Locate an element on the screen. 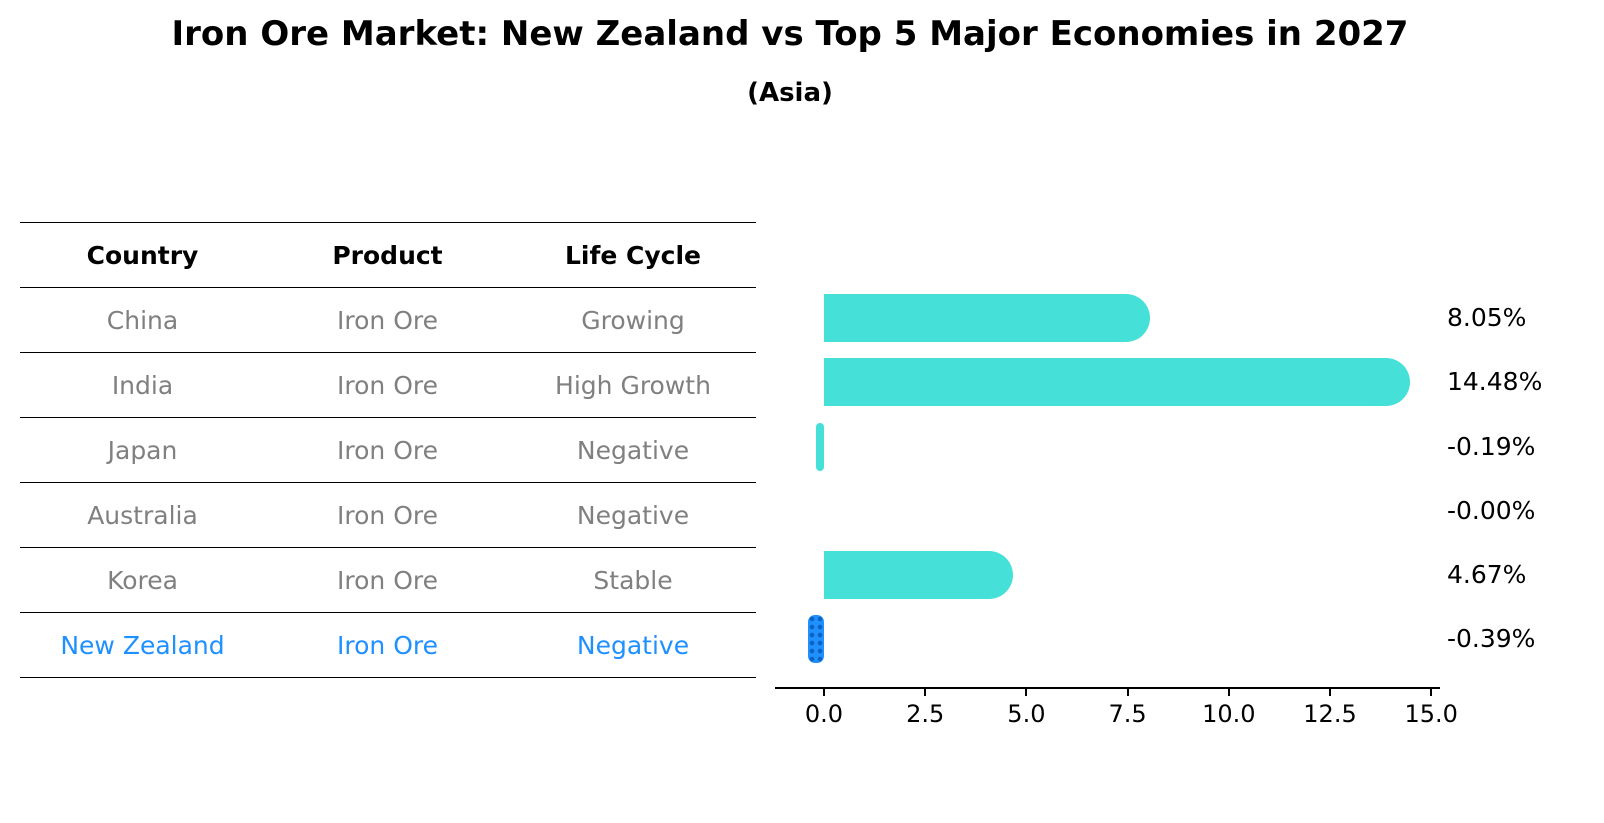  x-axis-tick-label: 0.0 is located at coordinates (824, 714).